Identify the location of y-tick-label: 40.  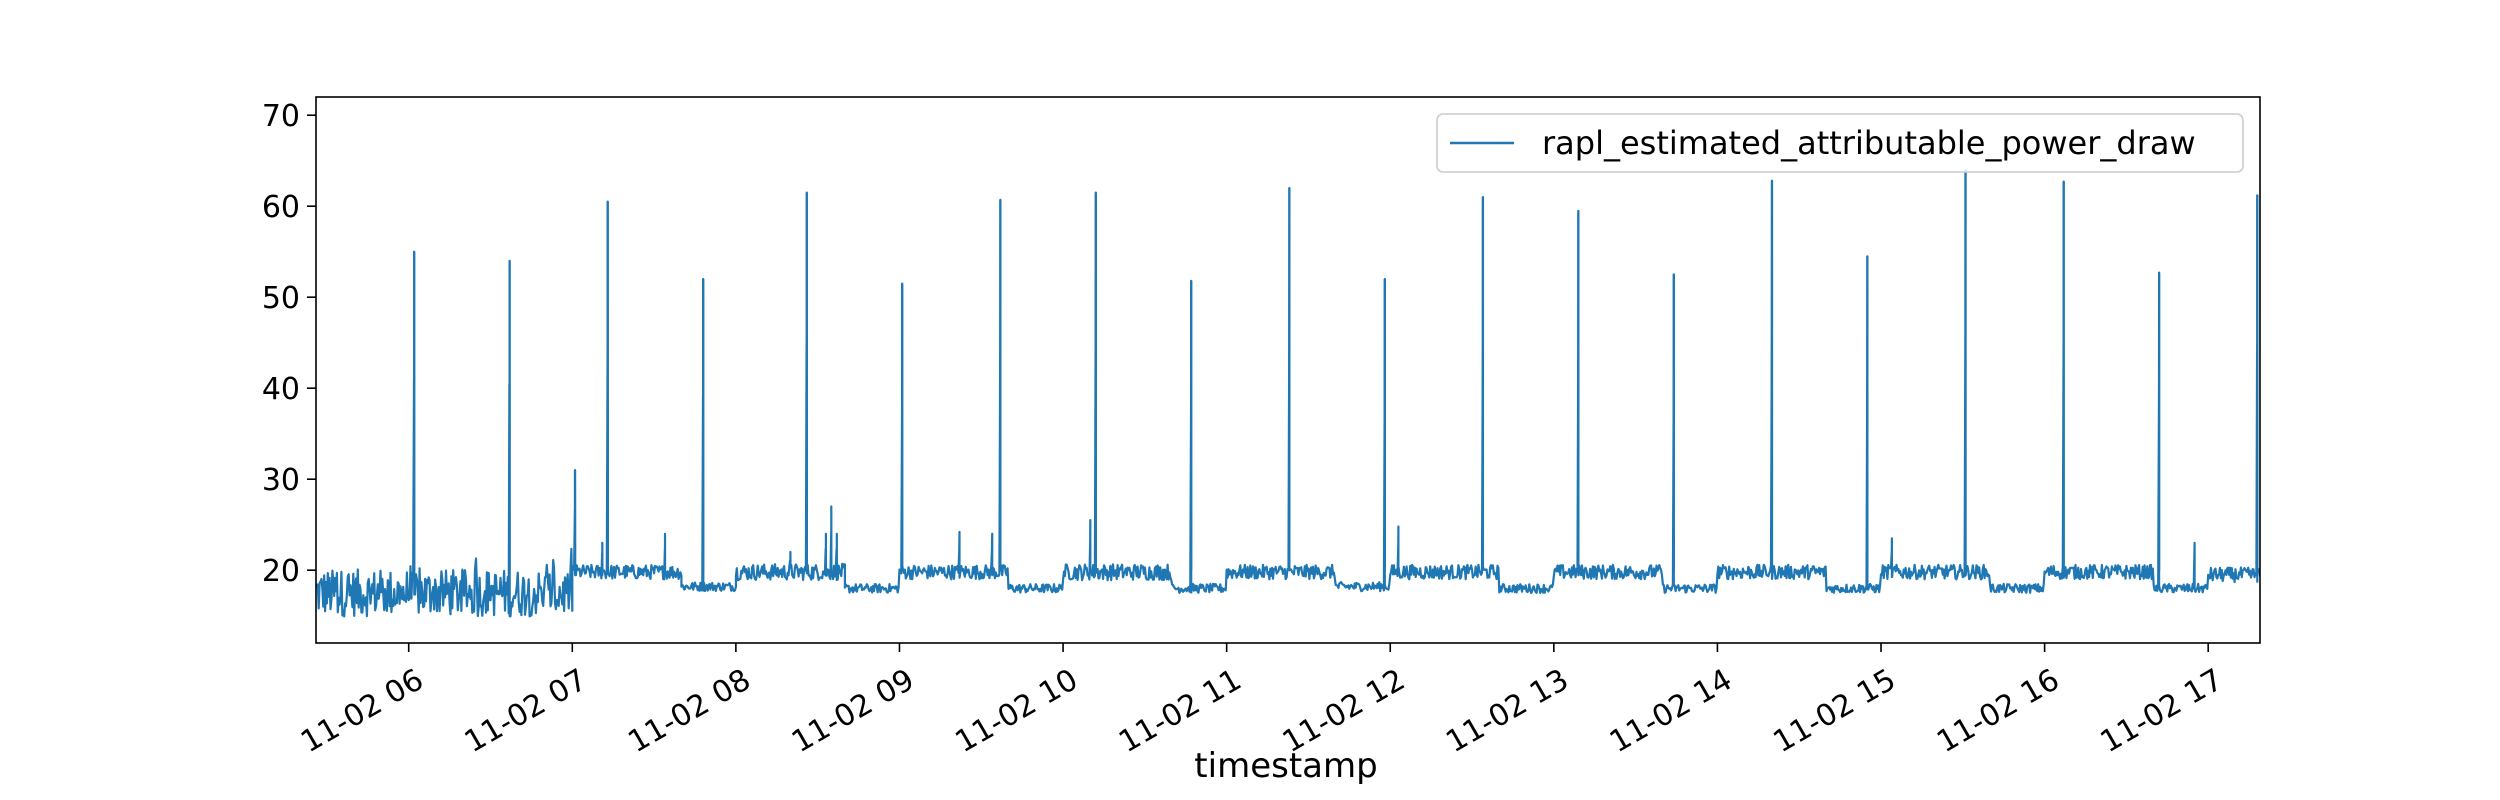
(281, 389).